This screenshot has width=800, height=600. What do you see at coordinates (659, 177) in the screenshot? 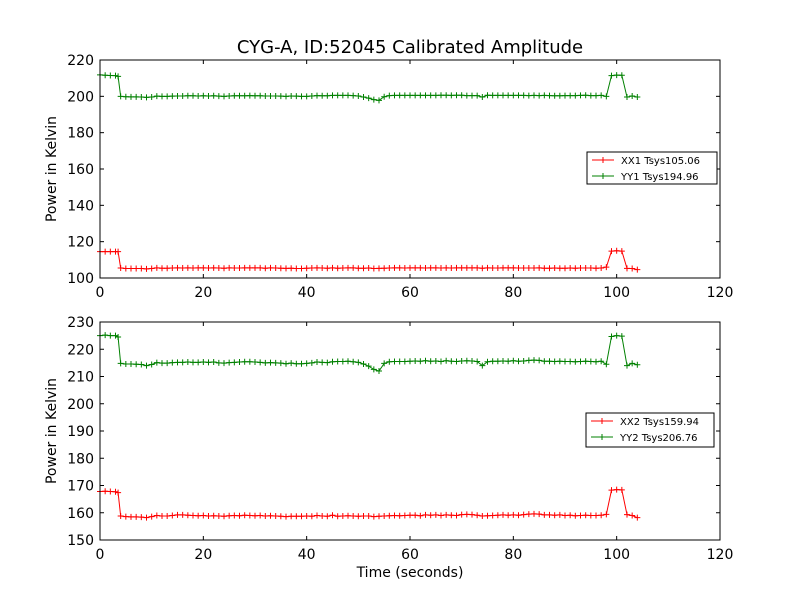
I see `legend-label: YY1 Tsys194.96` at bounding box center [659, 177].